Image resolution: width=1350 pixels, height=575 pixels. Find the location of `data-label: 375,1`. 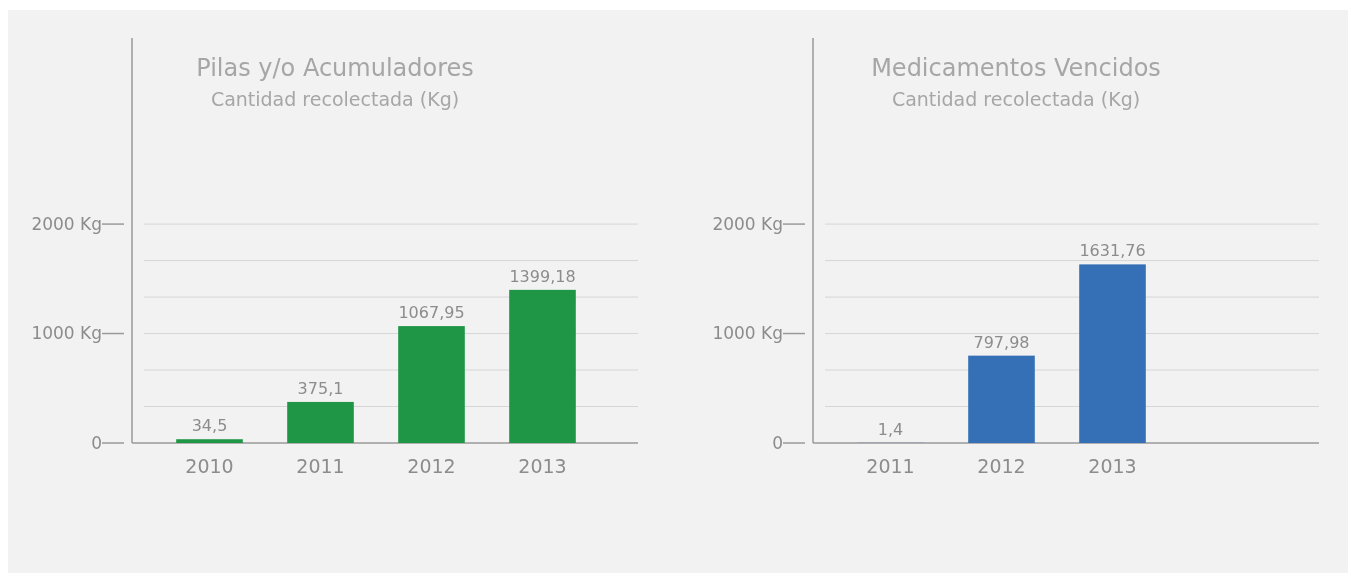

data-label: 375,1 is located at coordinates (320, 388).